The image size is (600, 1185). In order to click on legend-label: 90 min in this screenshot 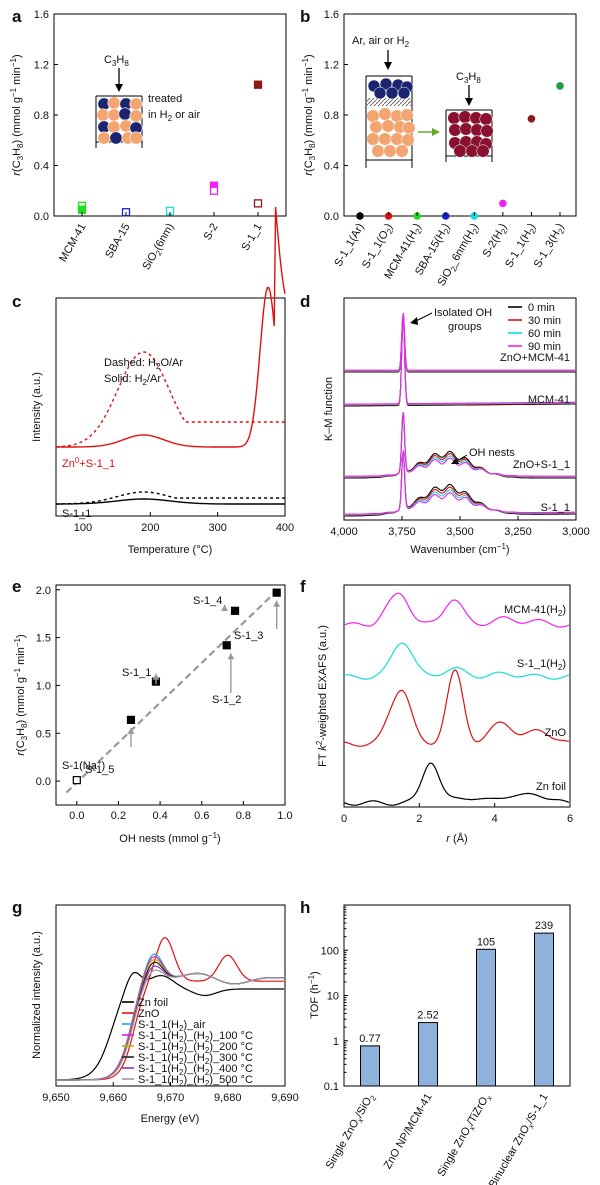, I will do `click(544, 347)`.